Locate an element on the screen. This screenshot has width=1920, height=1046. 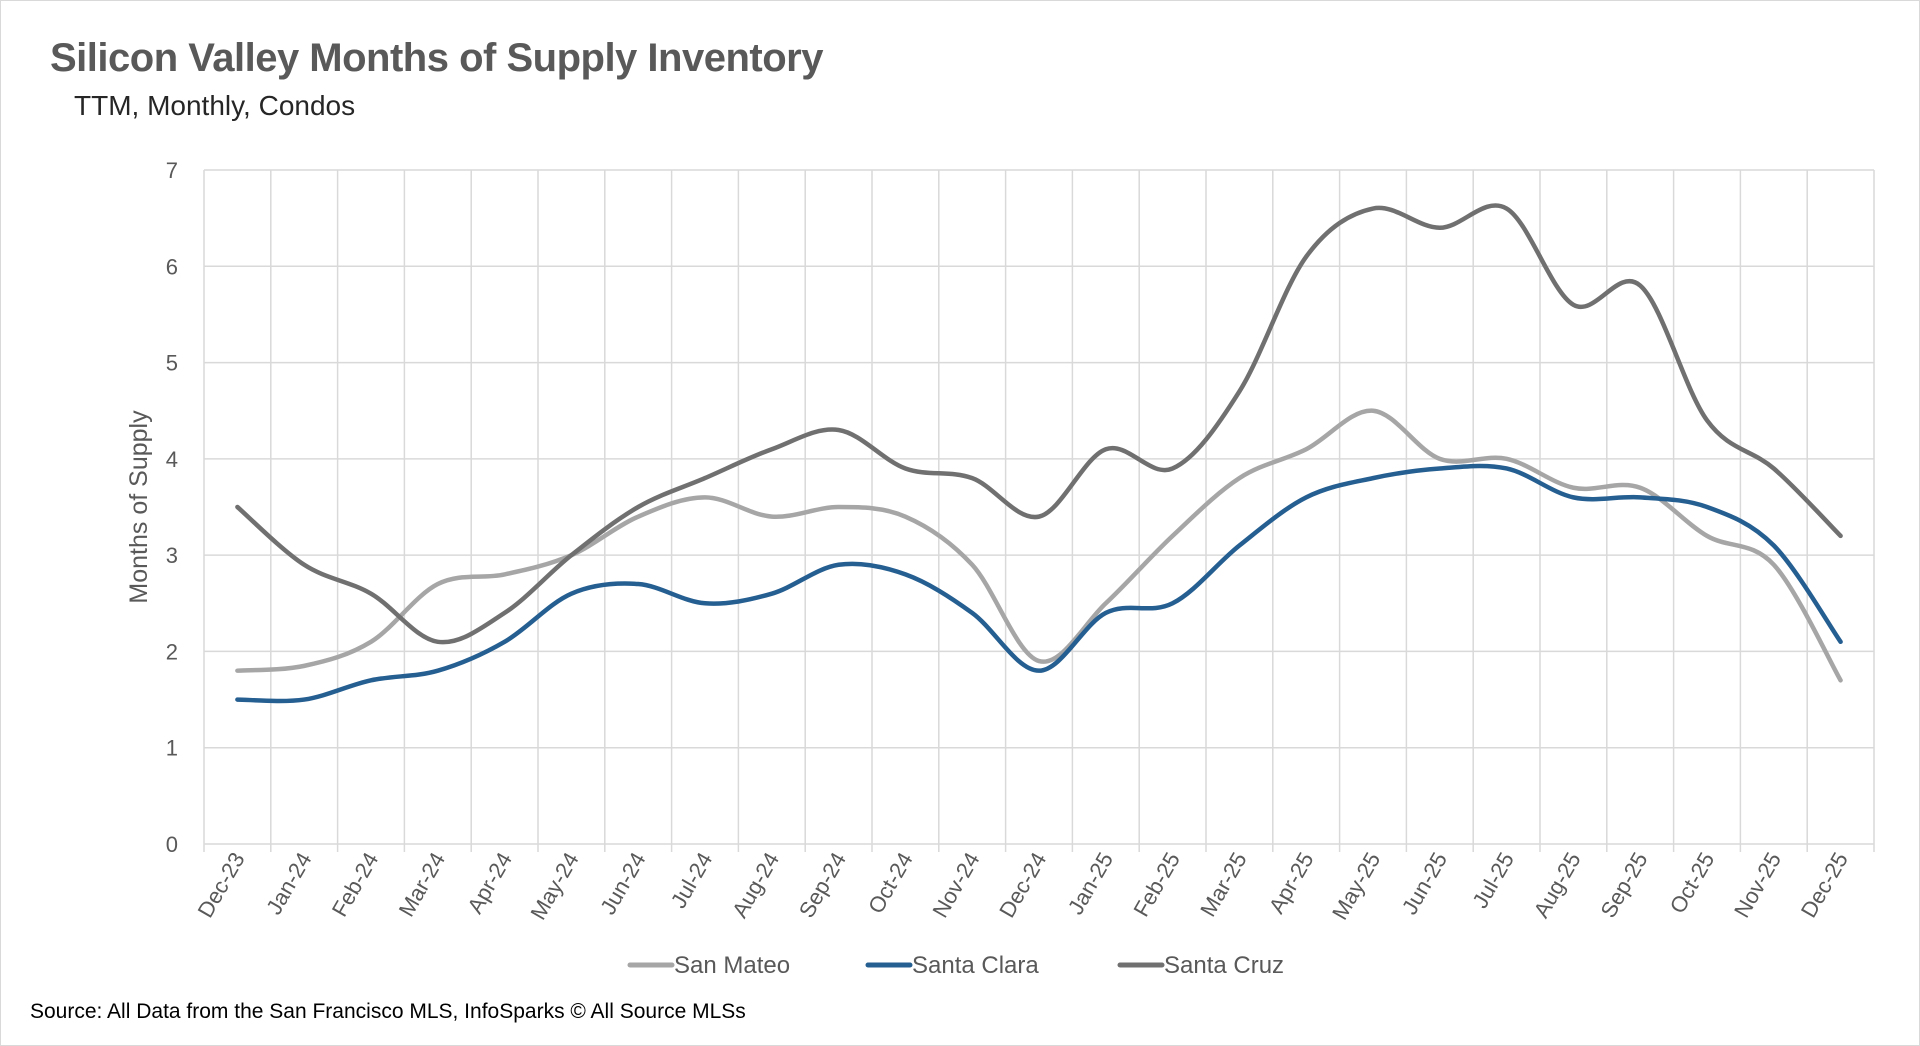
x-tick-label: Jun-25 is located at coordinates (1424, 883).